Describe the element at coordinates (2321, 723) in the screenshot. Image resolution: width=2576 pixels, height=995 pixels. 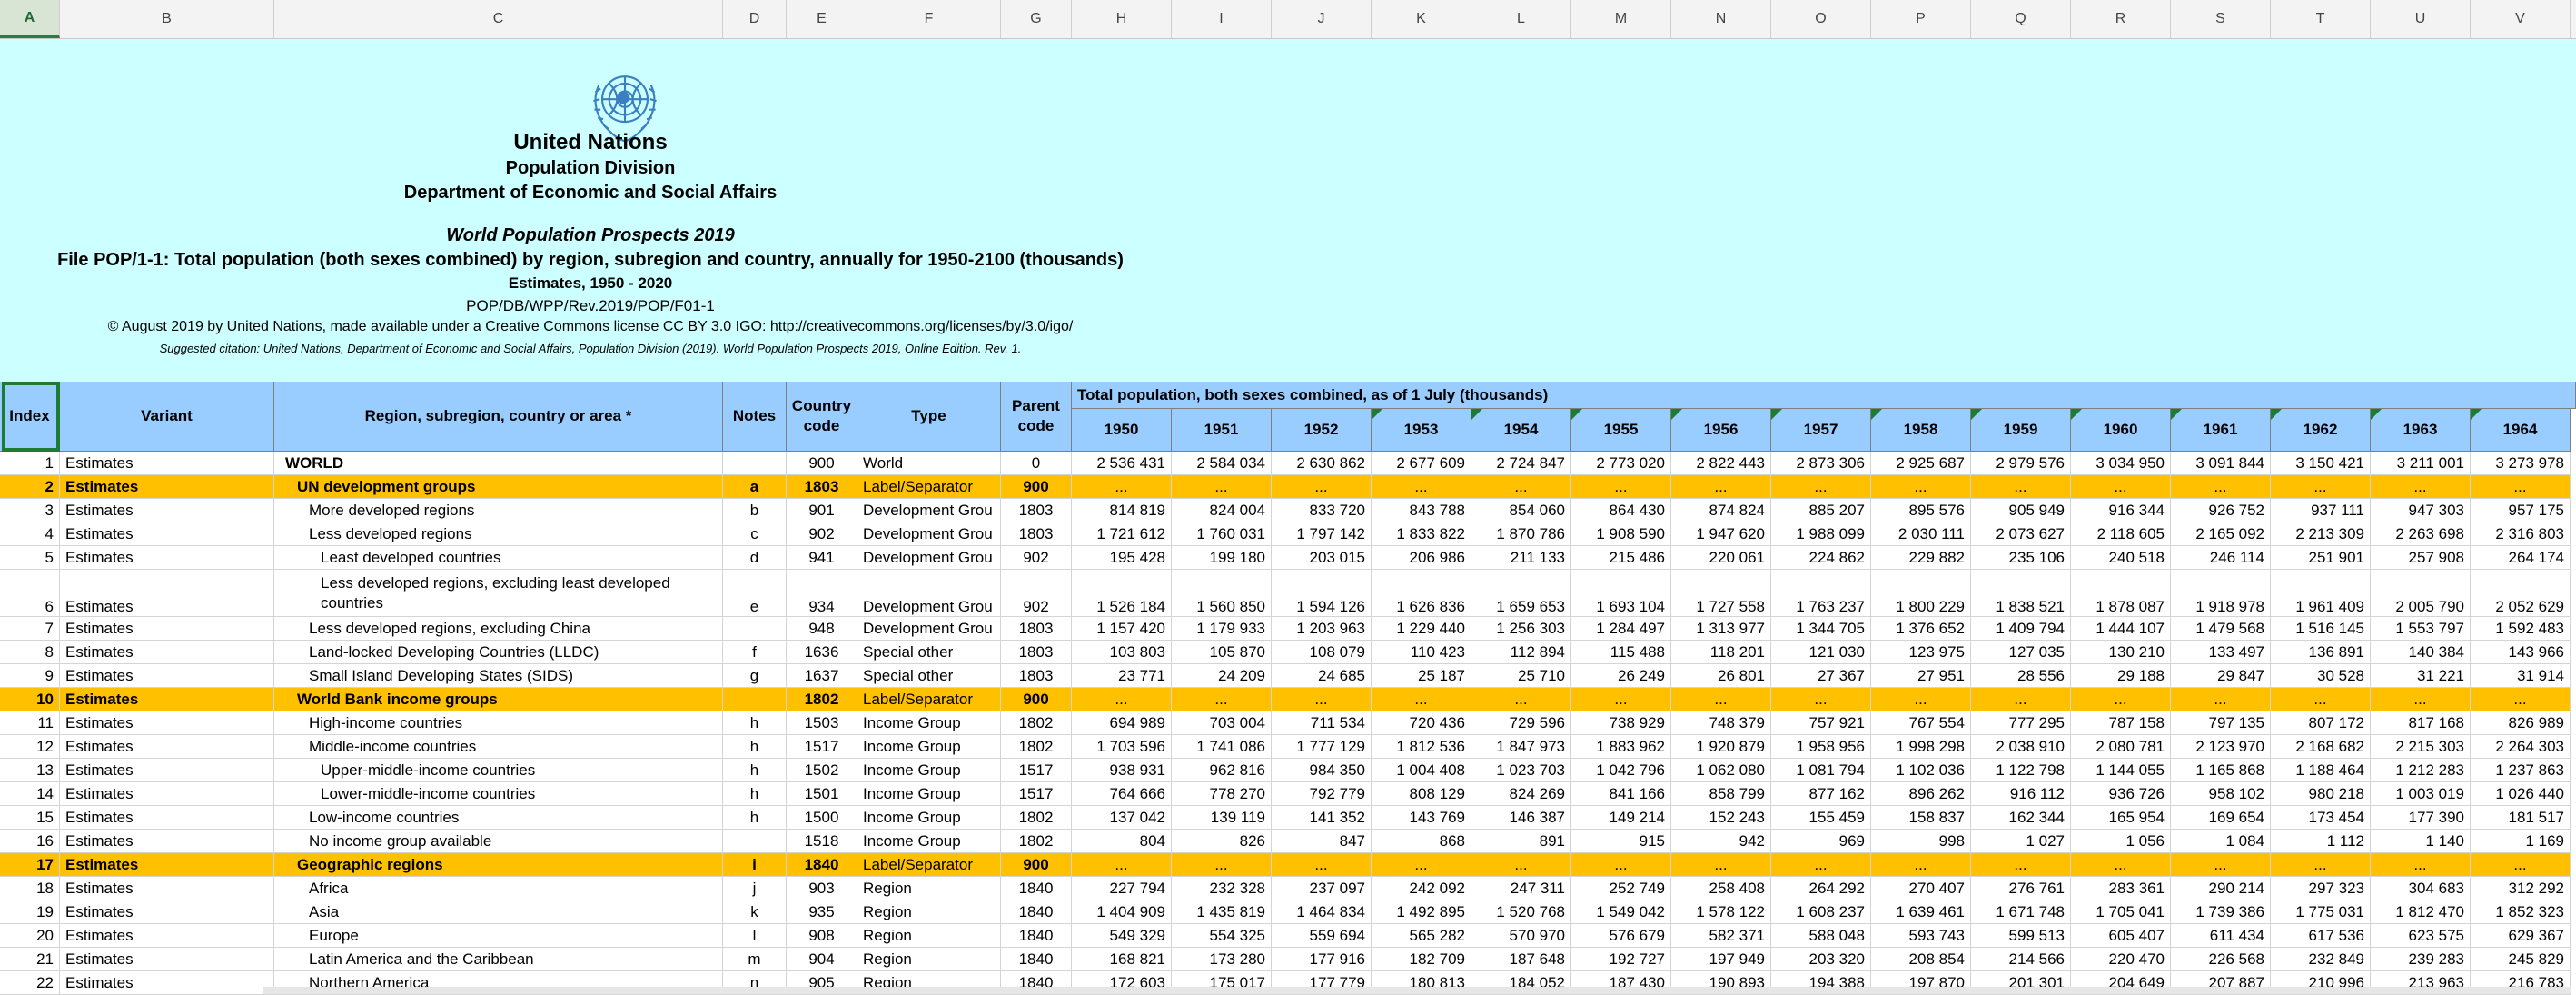
I see `row-value-1962: 807 172` at that location.